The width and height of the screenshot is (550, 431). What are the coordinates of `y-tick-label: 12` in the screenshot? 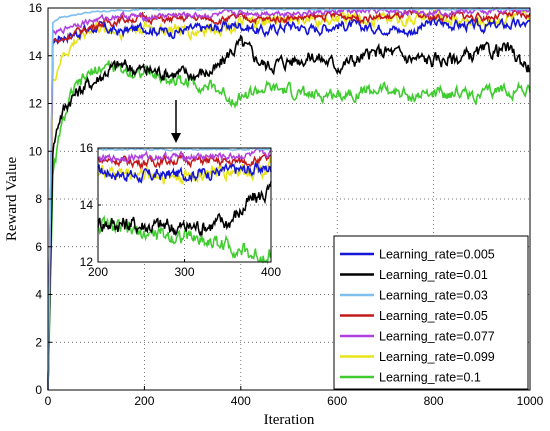 It's located at (36, 104).